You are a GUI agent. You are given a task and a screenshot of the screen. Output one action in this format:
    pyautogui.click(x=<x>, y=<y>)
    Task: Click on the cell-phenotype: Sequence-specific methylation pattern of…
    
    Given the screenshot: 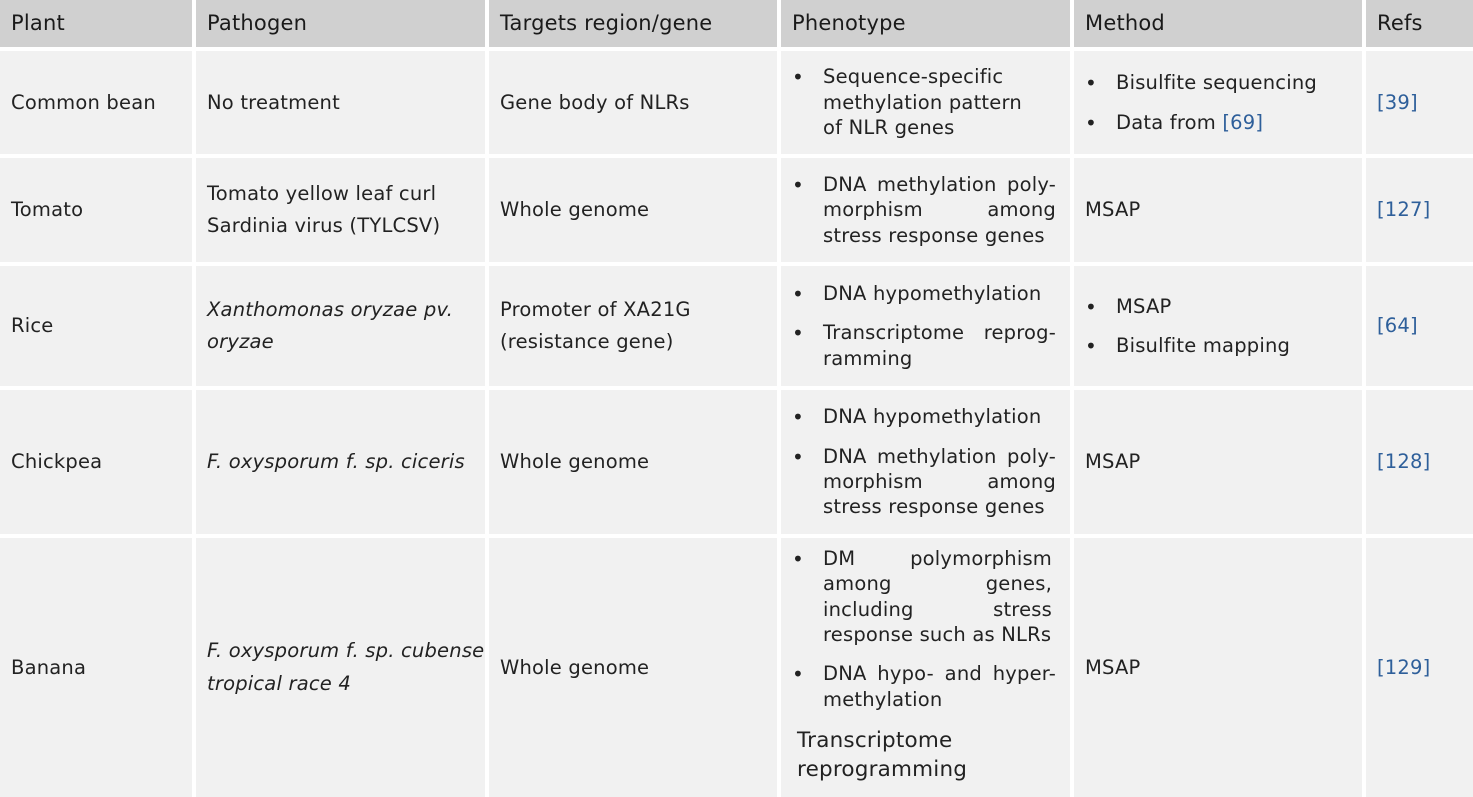 What is the action you would take?
    pyautogui.click(x=925, y=102)
    